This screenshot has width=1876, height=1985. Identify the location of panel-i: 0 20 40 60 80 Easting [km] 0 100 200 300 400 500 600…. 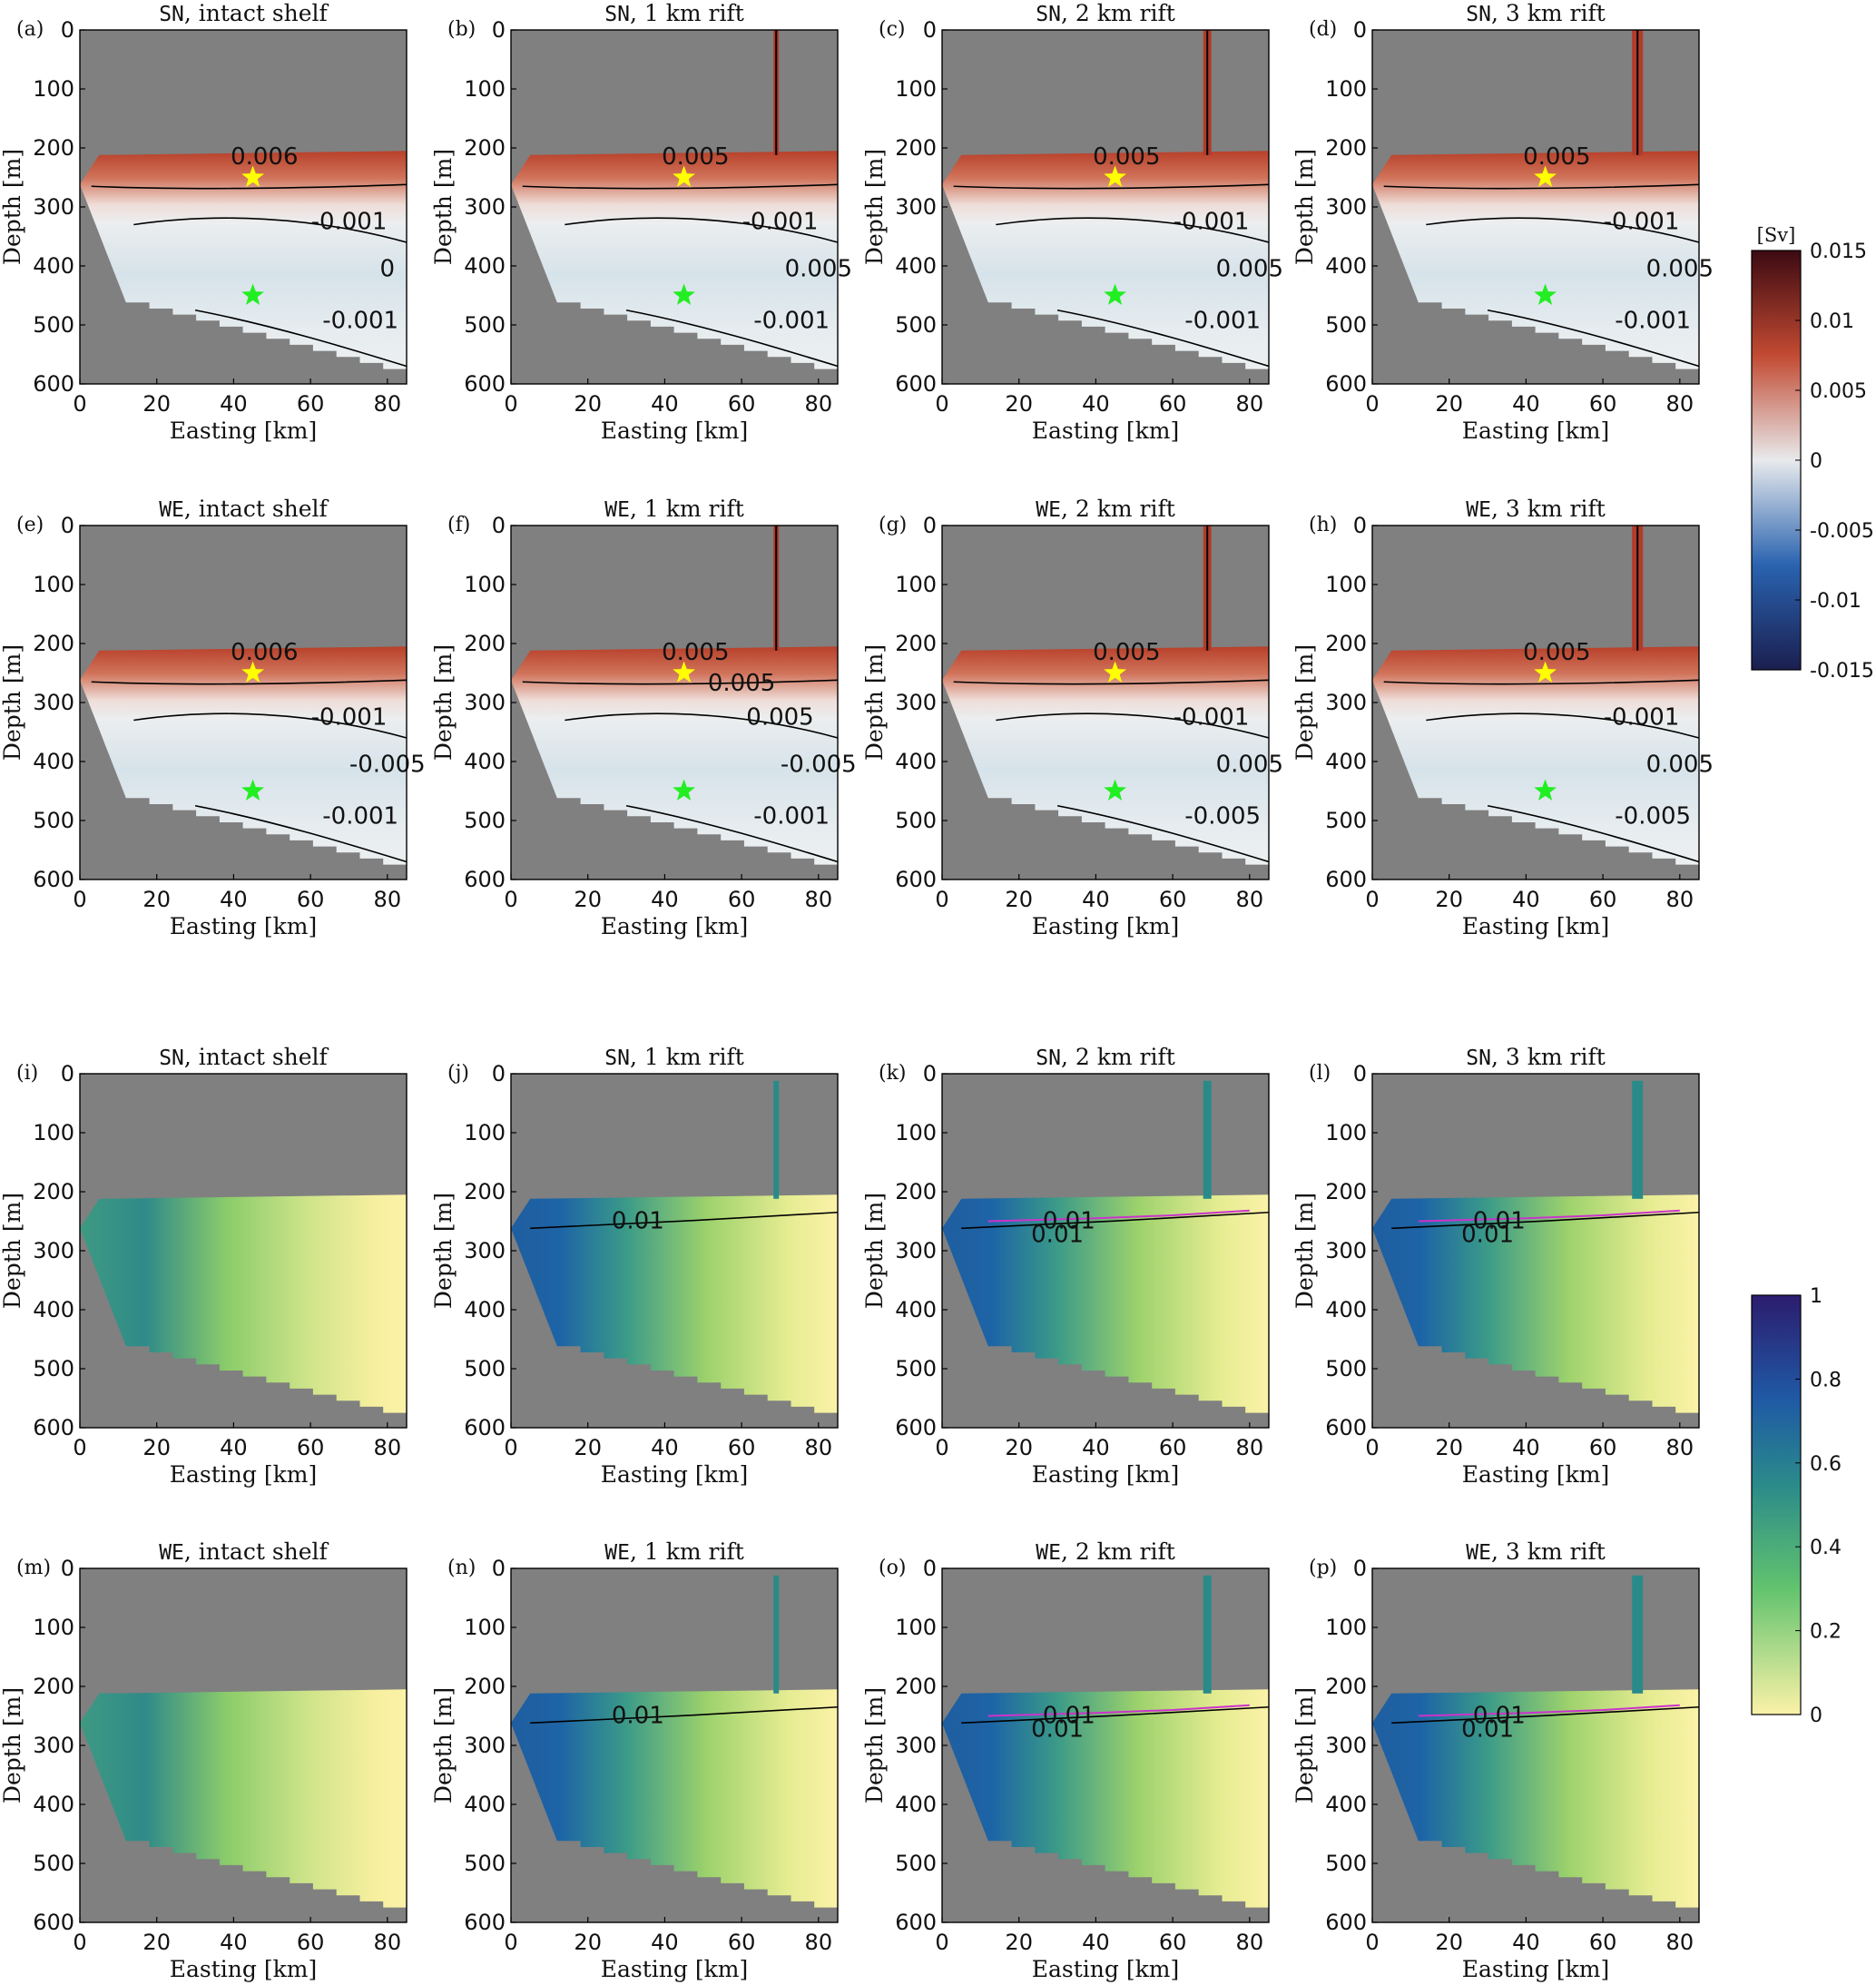
(204, 1266).